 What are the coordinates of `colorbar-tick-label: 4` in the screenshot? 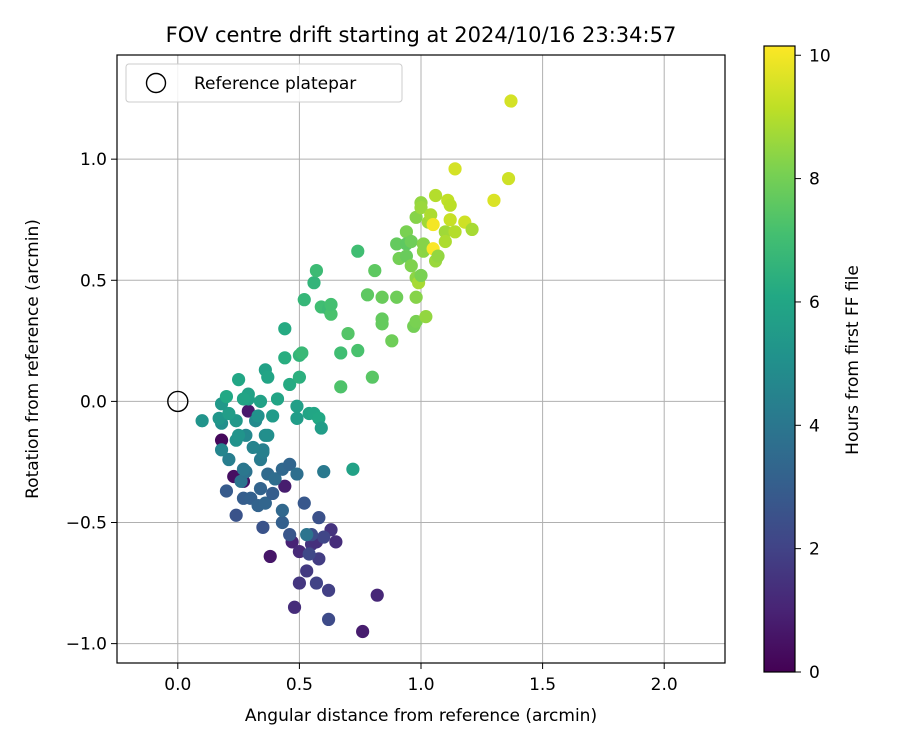 It's located at (814, 426).